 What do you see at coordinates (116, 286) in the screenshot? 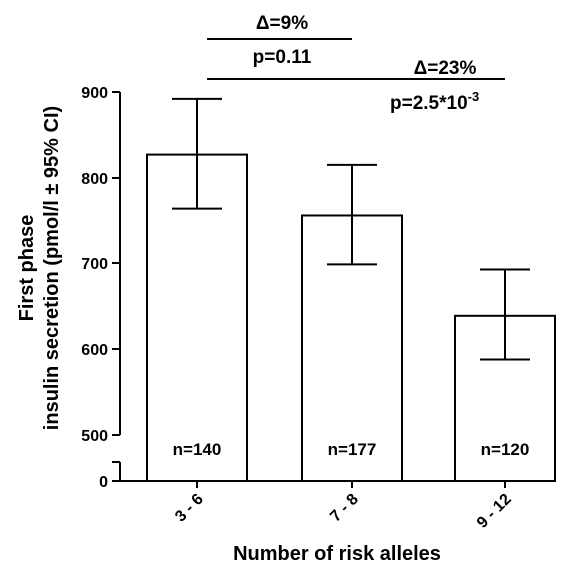
I see `y-axis` at bounding box center [116, 286].